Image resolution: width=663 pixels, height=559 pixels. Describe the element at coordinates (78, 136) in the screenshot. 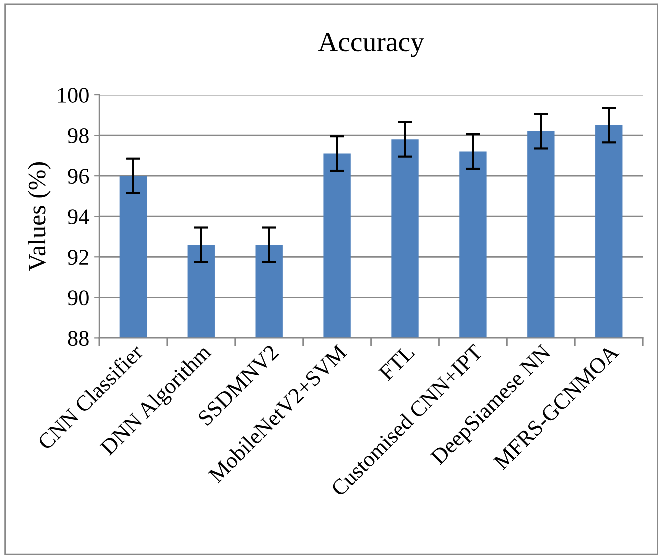

I see `y-tick-label: 98` at that location.